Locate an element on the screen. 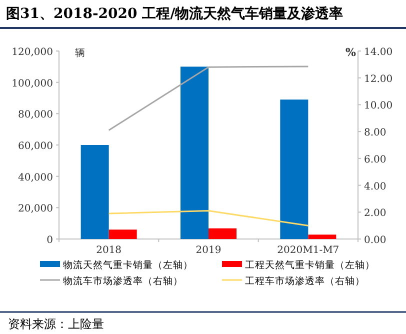  y2-tick-label: 8.00 is located at coordinates (375, 133).